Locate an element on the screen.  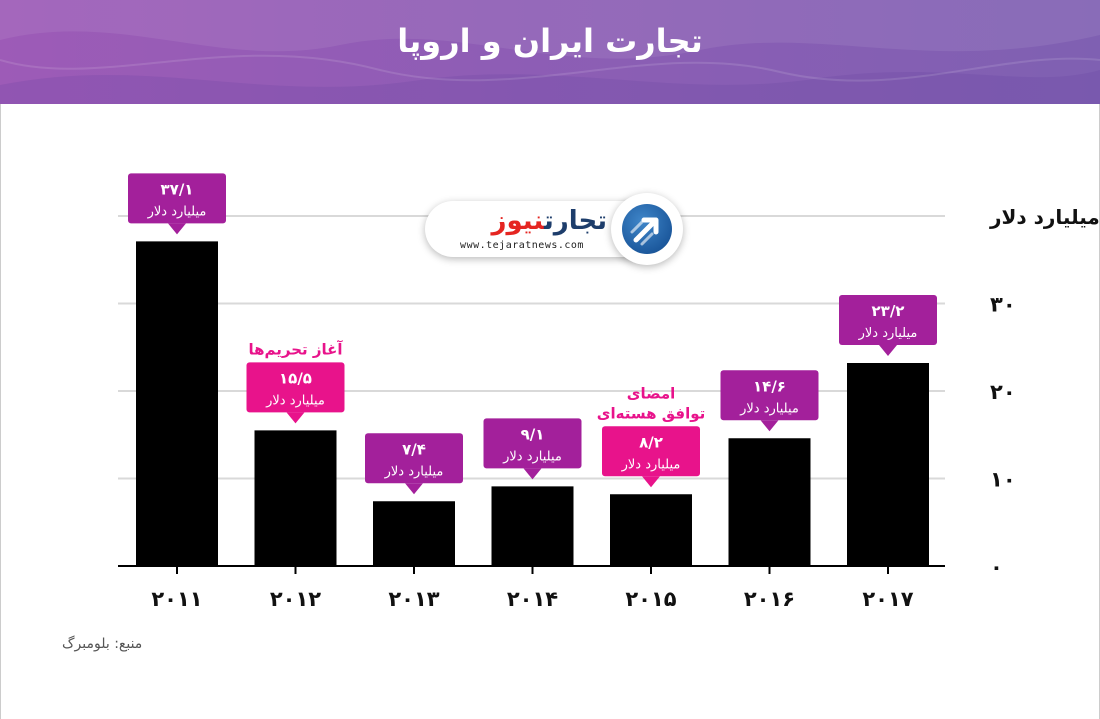
y-tick-label: ۰ is located at coordinates (996, 567).